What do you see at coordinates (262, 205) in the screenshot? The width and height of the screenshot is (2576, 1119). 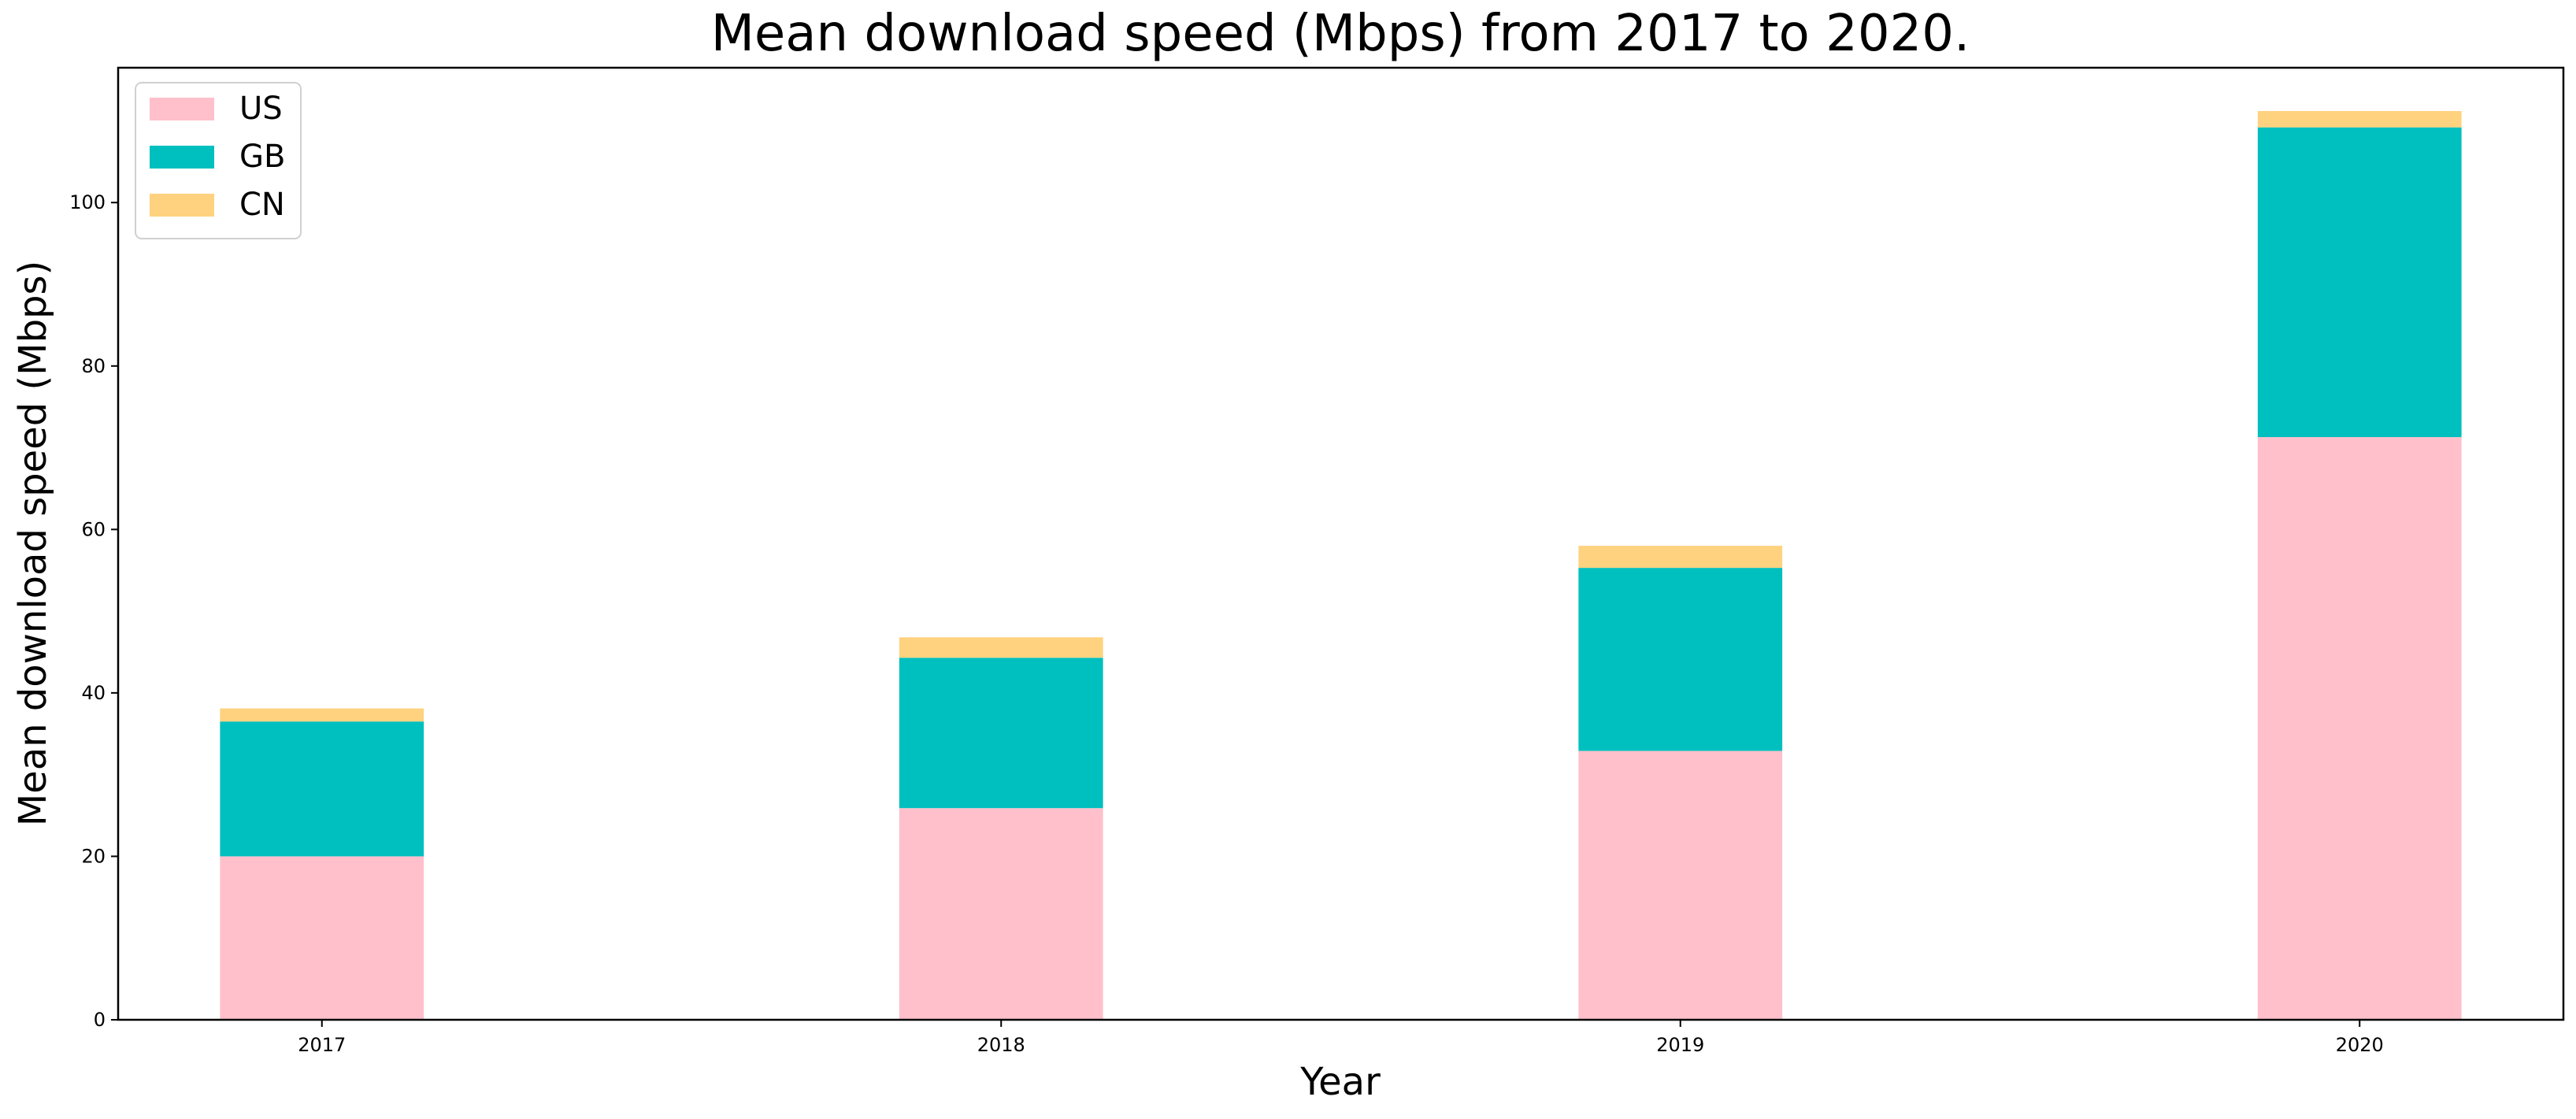 I see `legend-label-cn: CN` at bounding box center [262, 205].